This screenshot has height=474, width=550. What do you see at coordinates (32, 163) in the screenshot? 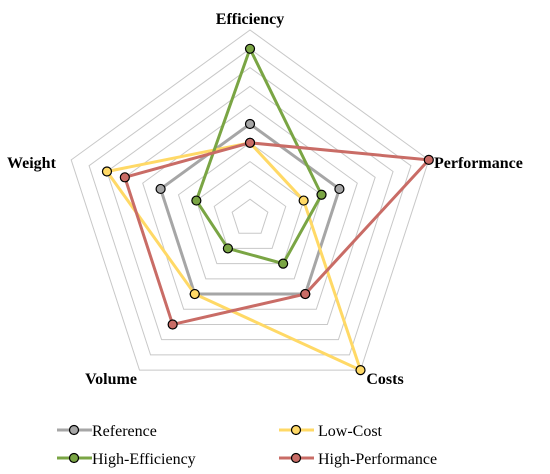
I see `axis-label-weight: Weight` at bounding box center [32, 163].